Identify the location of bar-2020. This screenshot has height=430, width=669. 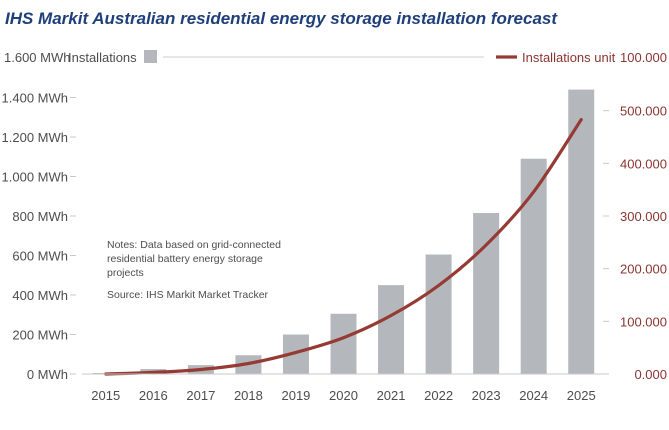
(343, 343).